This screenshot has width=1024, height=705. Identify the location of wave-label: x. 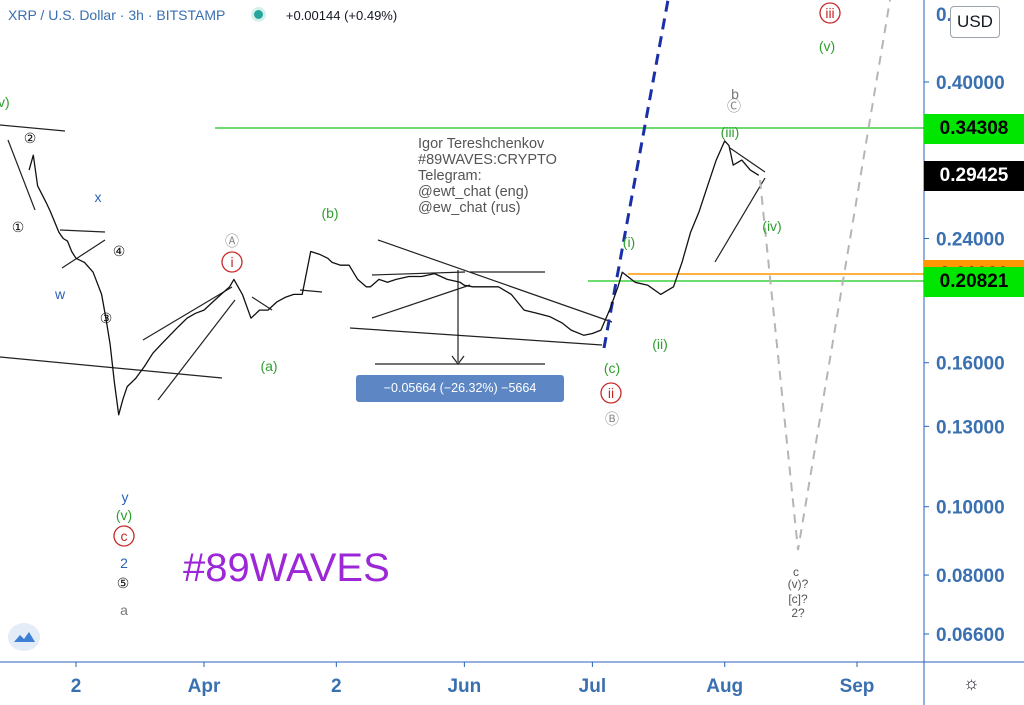
(98, 197).